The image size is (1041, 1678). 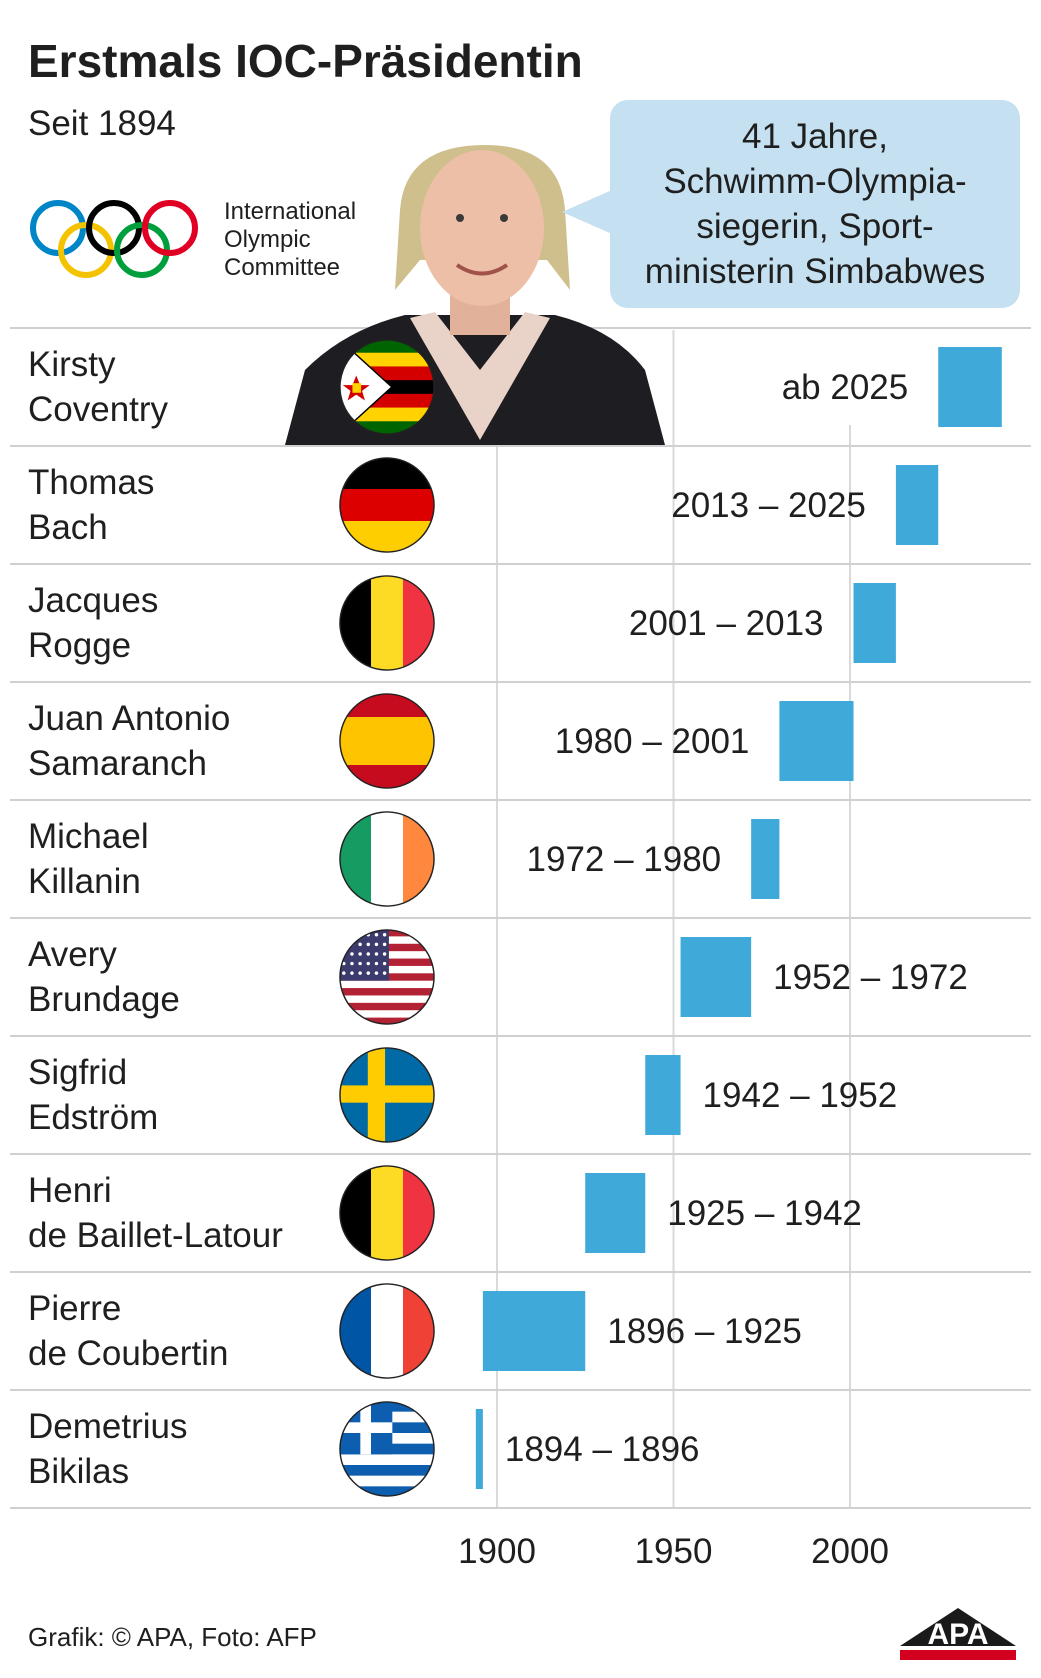 What do you see at coordinates (93, 600) in the screenshot?
I see `president-first-name: Jacques` at bounding box center [93, 600].